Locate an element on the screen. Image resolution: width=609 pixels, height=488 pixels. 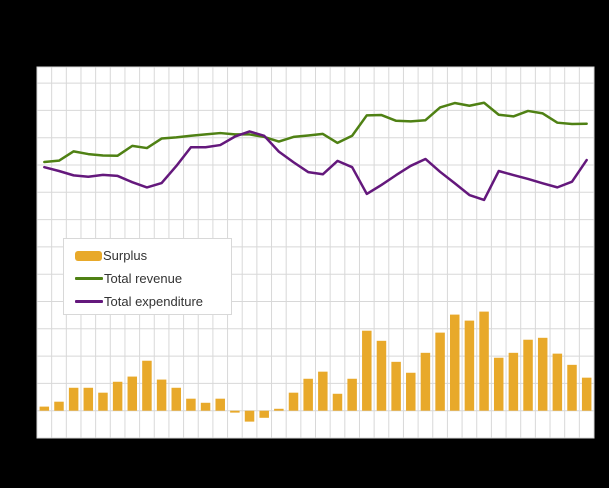
legend-label: Total revenue is located at coordinates (143, 278).